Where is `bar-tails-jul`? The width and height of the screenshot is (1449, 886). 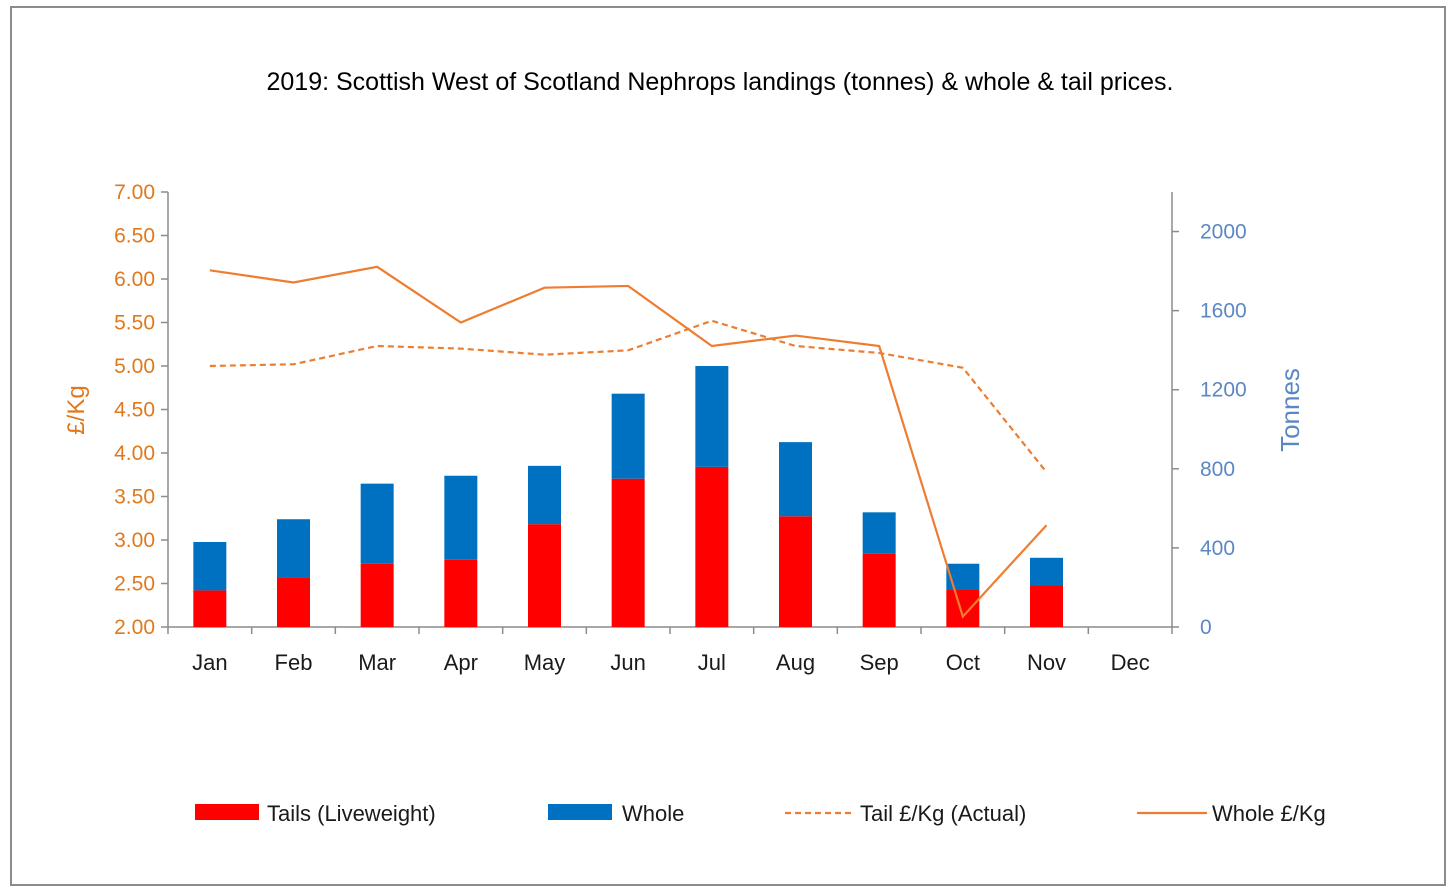
bar-tails-jul is located at coordinates (712, 546).